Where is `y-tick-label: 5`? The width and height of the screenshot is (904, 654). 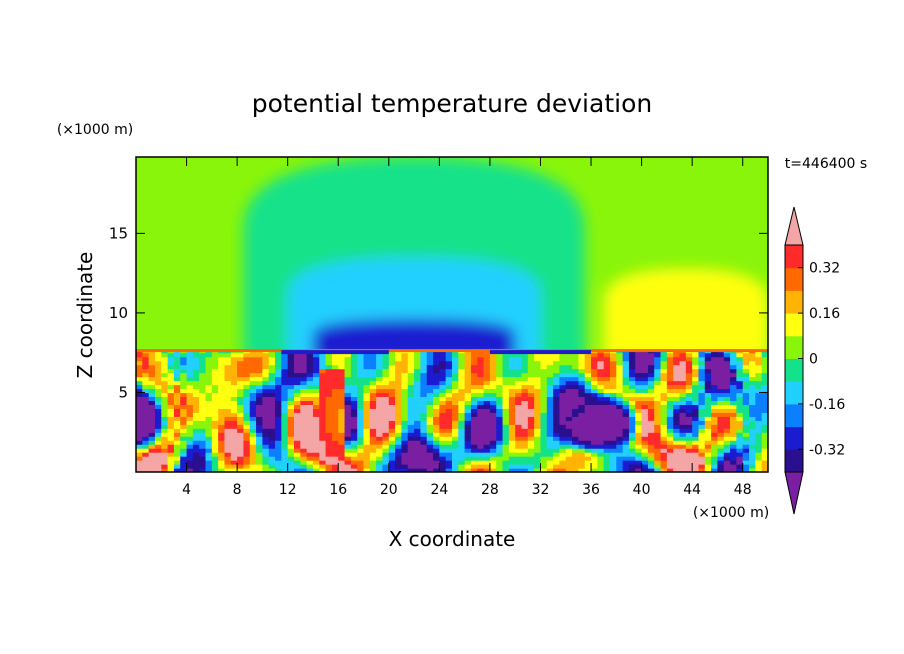
y-tick-label: 5 is located at coordinates (123, 392).